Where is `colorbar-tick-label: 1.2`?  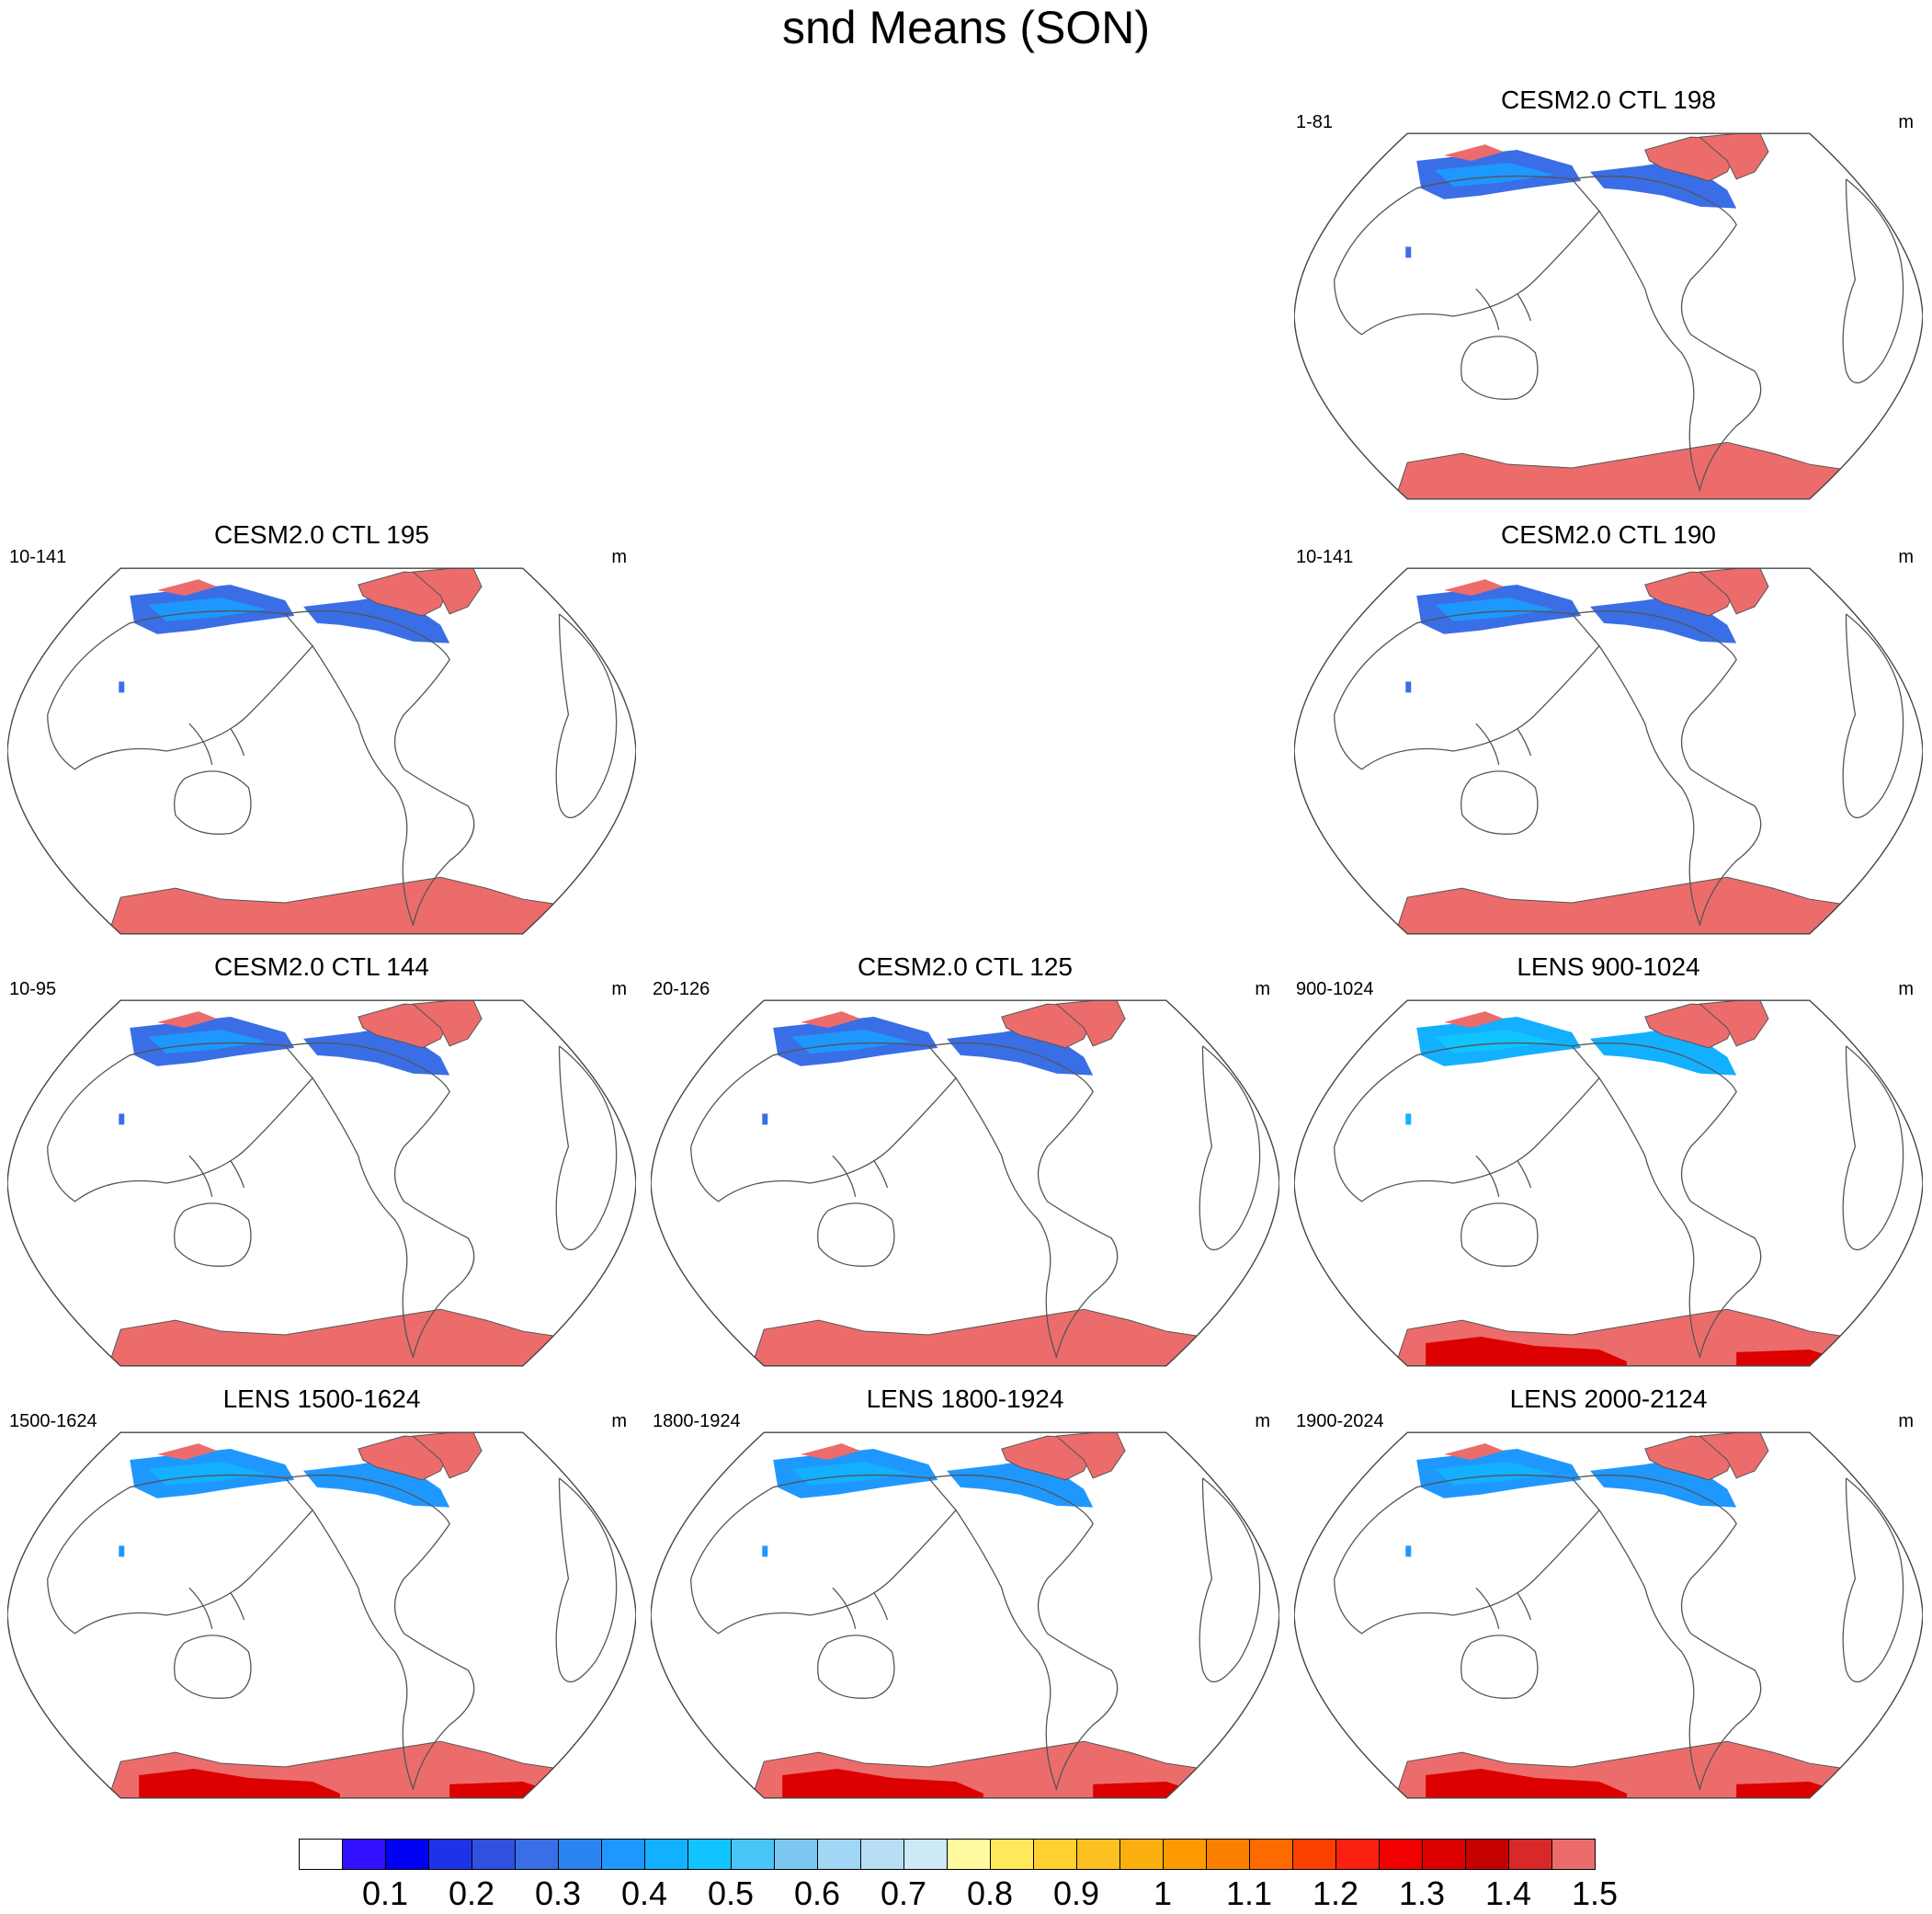 colorbar-tick-label: 1.2 is located at coordinates (1335, 1893).